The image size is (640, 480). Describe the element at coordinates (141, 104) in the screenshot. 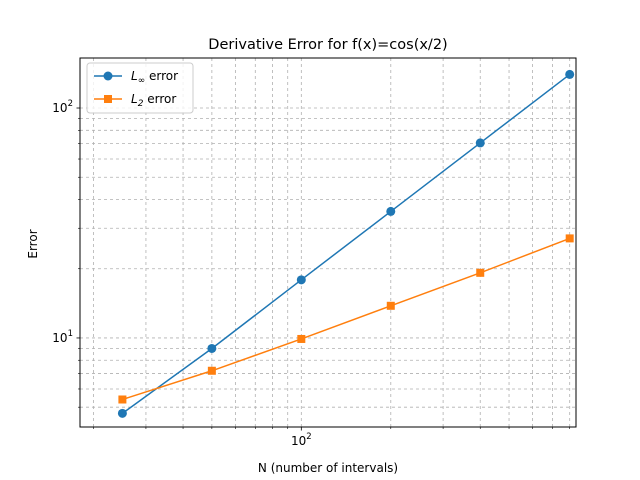

I see `legend-label-l2-sub: 2` at that location.